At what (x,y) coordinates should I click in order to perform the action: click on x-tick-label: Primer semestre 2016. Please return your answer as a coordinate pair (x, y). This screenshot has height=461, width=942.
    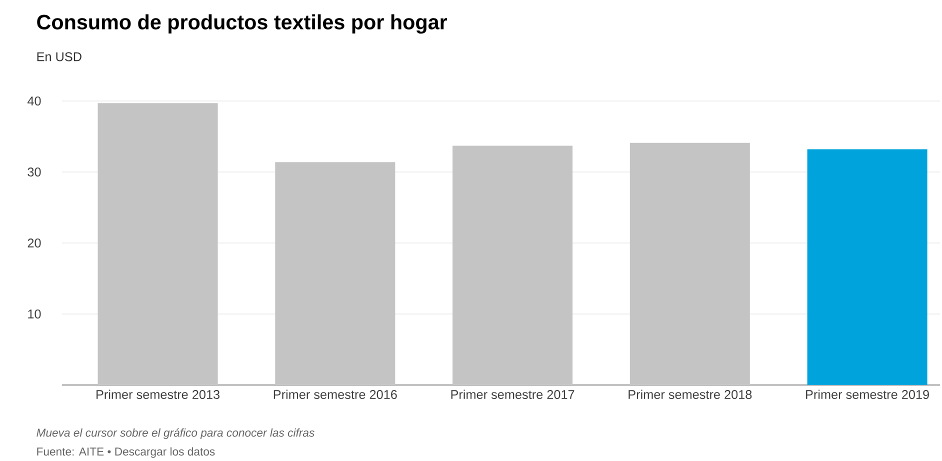
    Looking at the image, I should click on (335, 395).